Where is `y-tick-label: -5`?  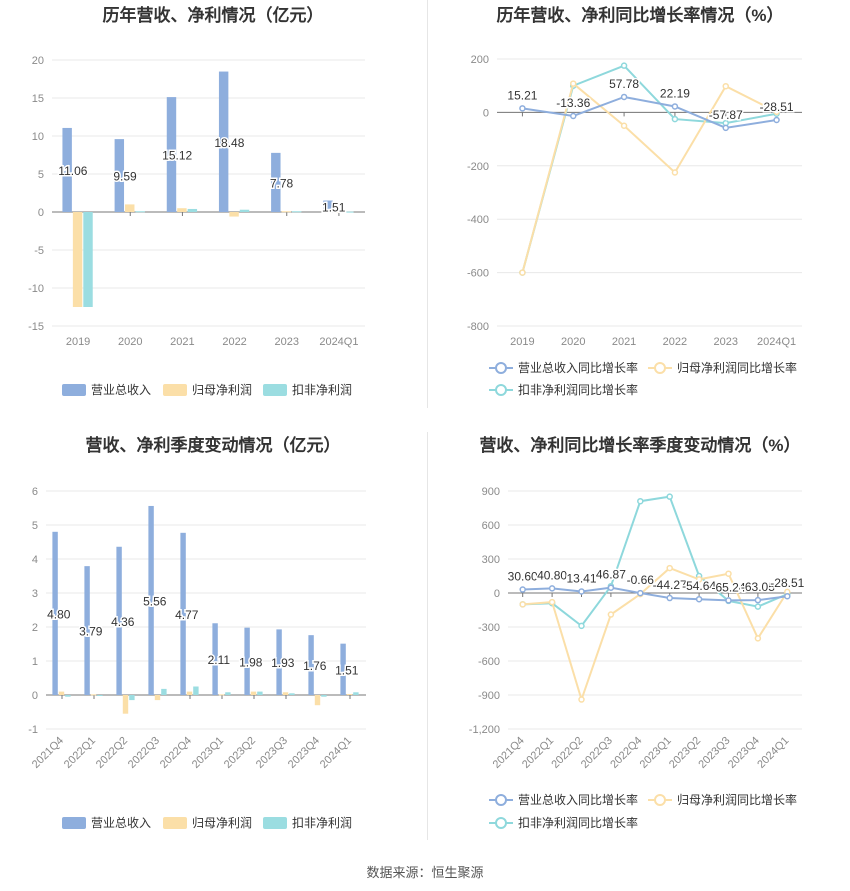
y-tick-label: -5 is located at coordinates (39, 251).